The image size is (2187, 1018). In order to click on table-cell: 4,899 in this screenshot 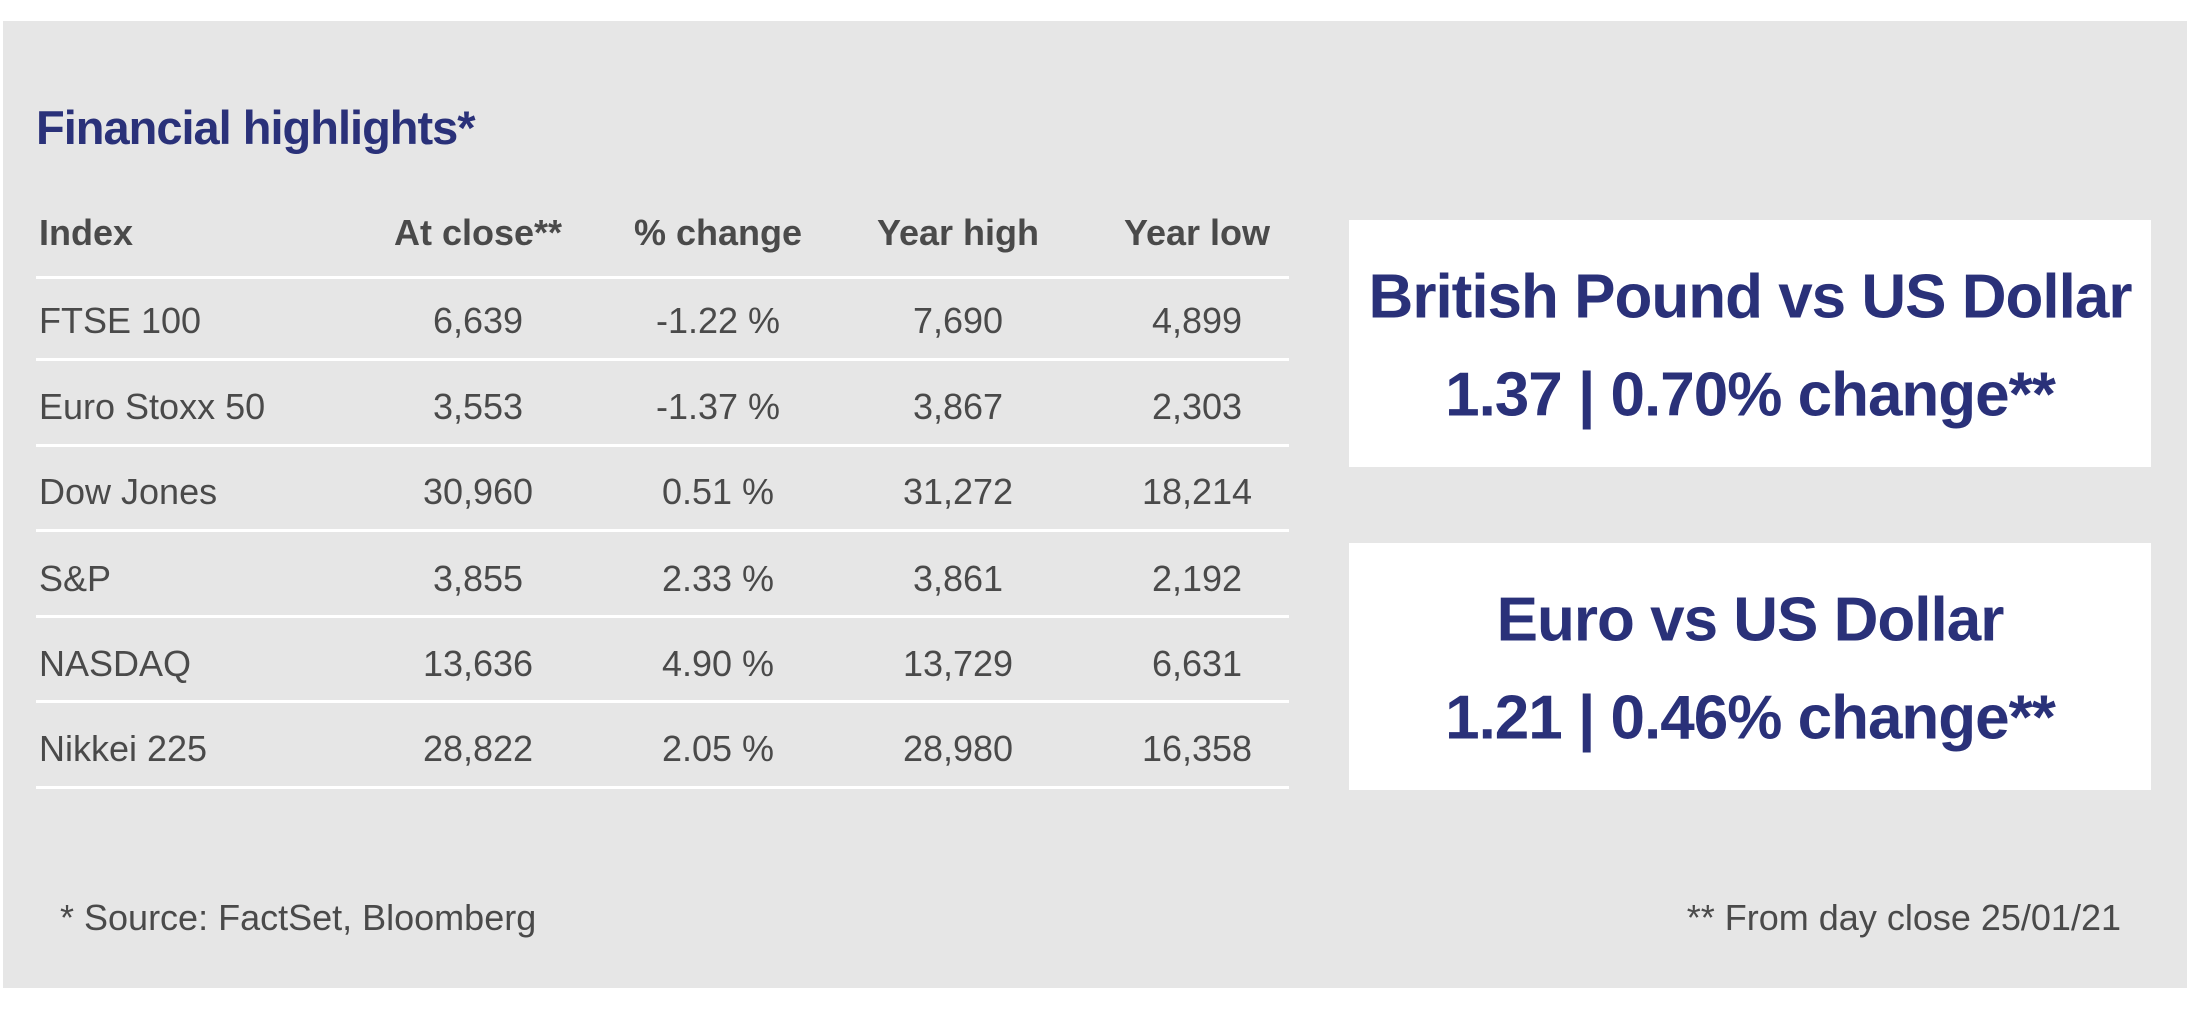, I will do `click(1197, 320)`.